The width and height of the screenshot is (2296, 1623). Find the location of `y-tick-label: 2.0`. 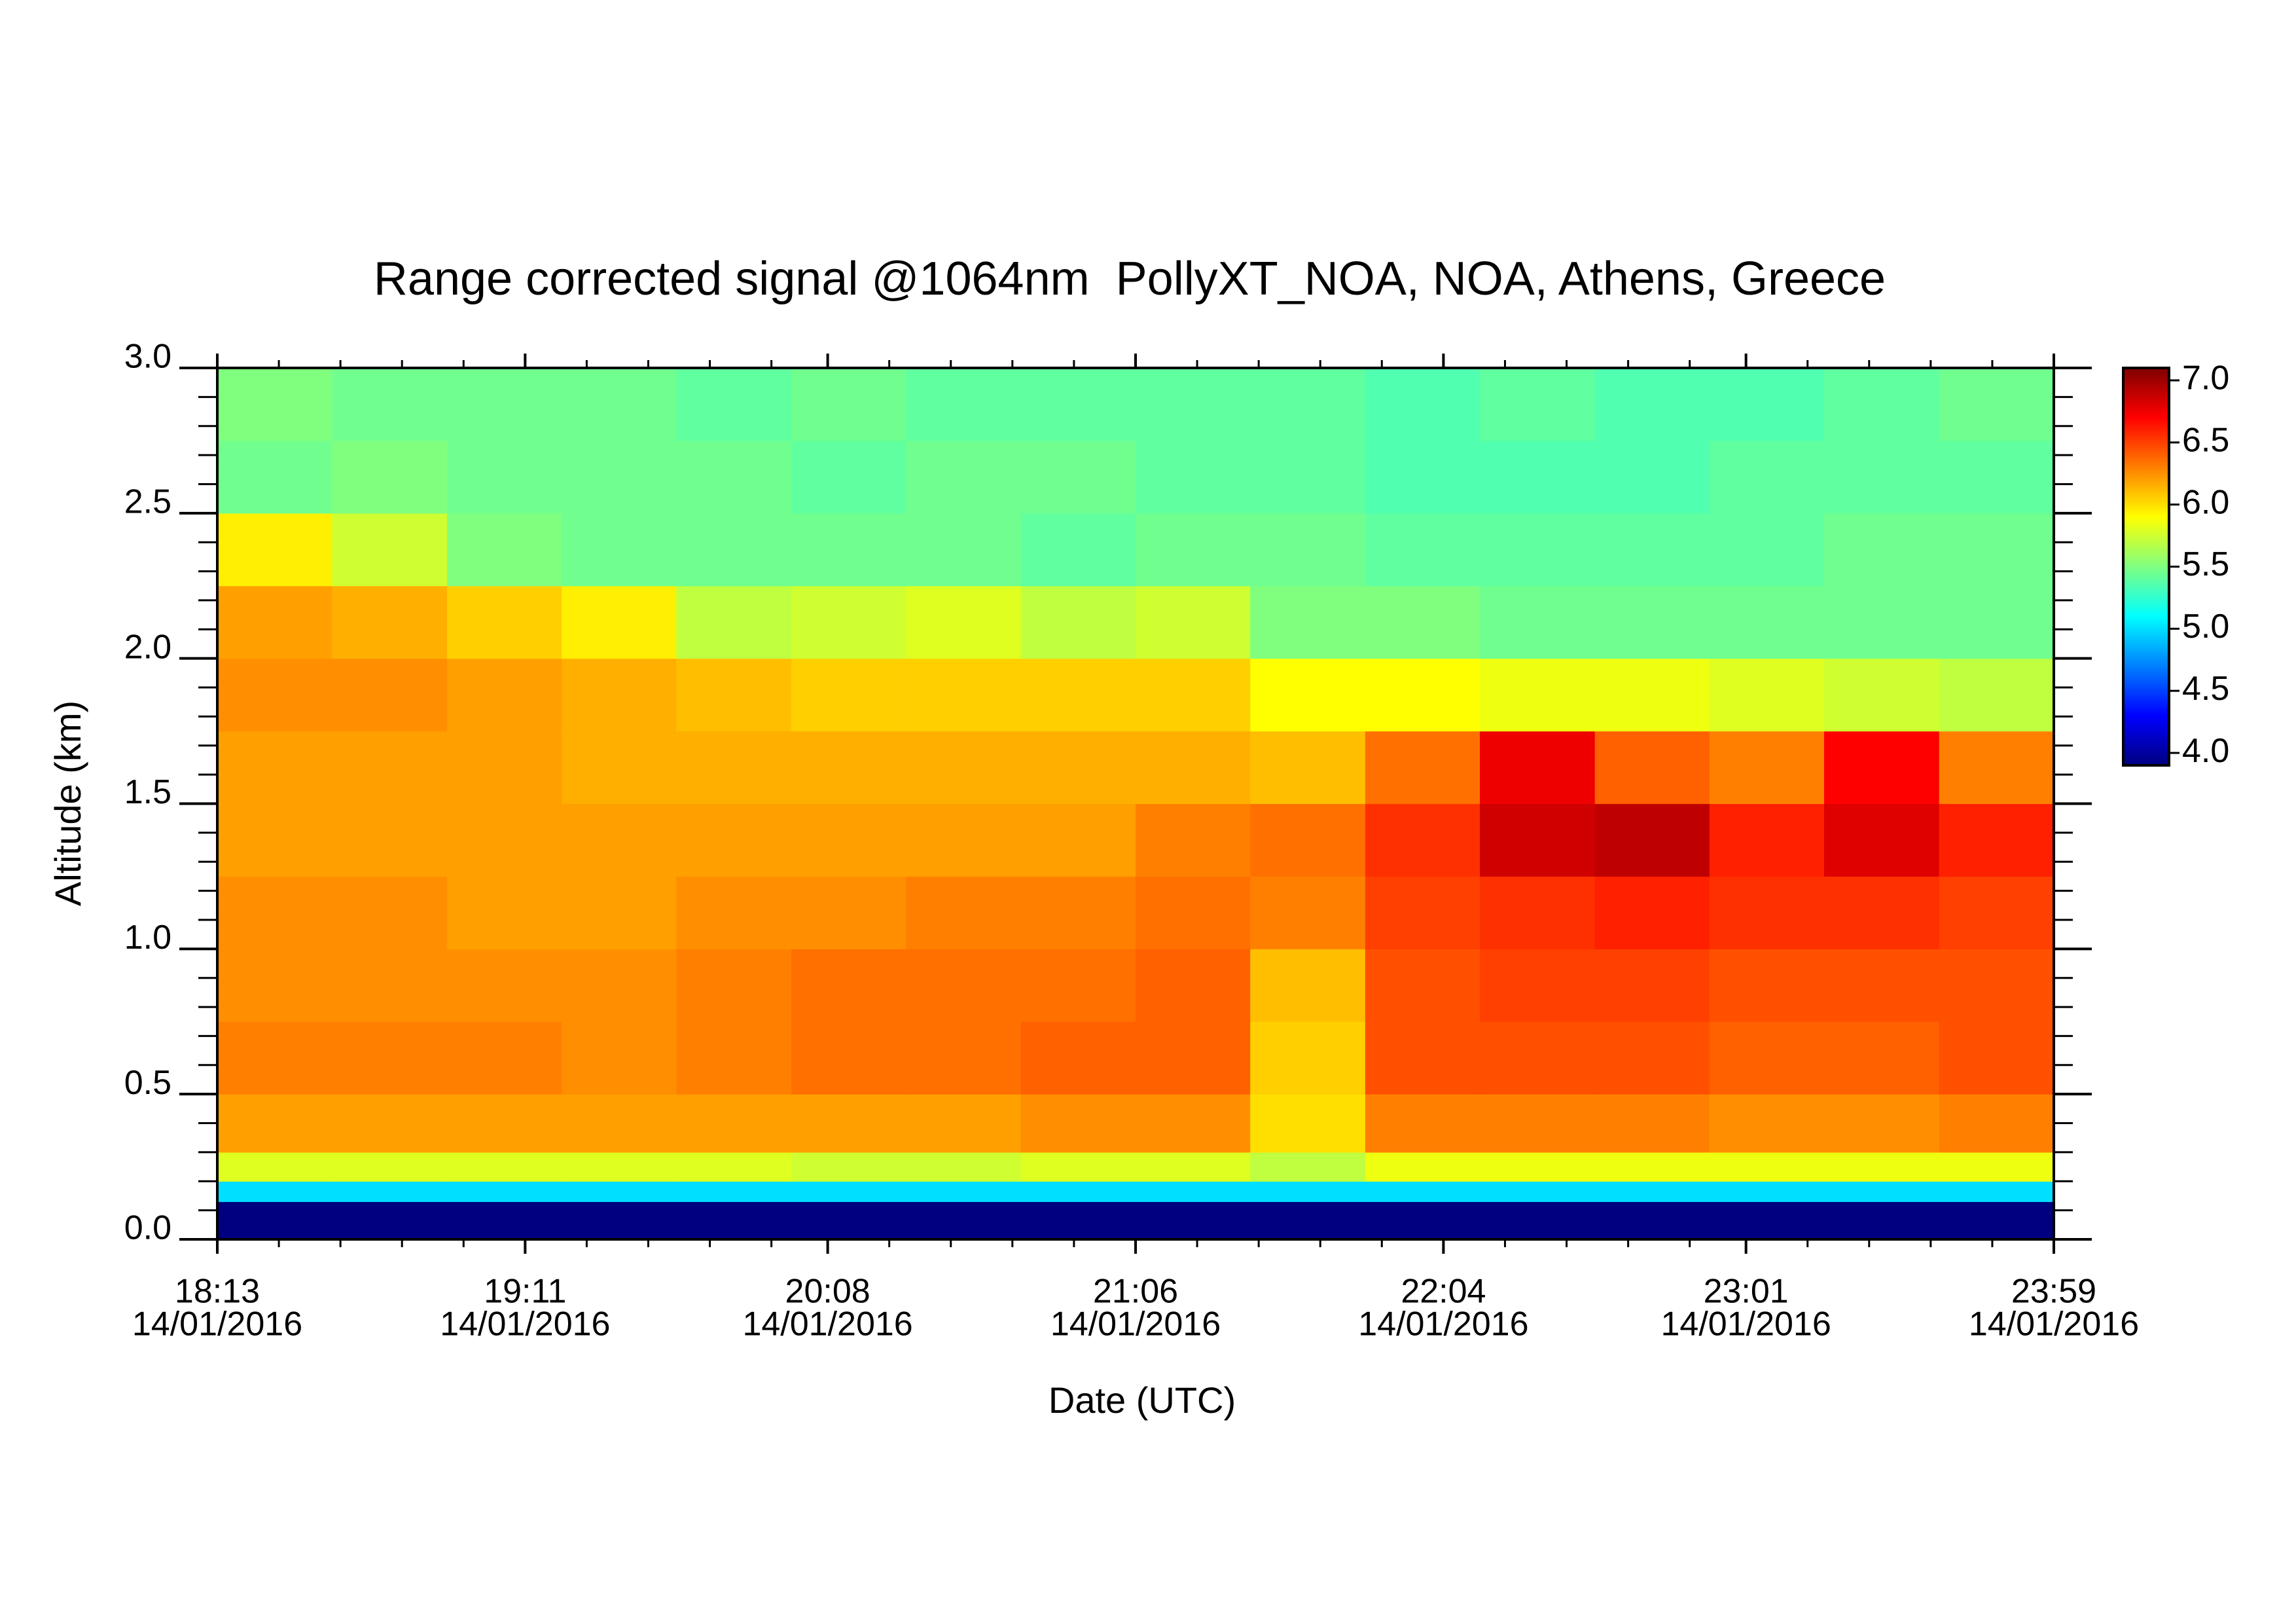

y-tick-label: 2.0 is located at coordinates (147, 647).